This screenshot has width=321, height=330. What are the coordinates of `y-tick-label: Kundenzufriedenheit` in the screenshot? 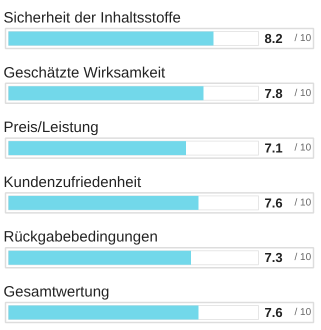 It's located at (73, 182).